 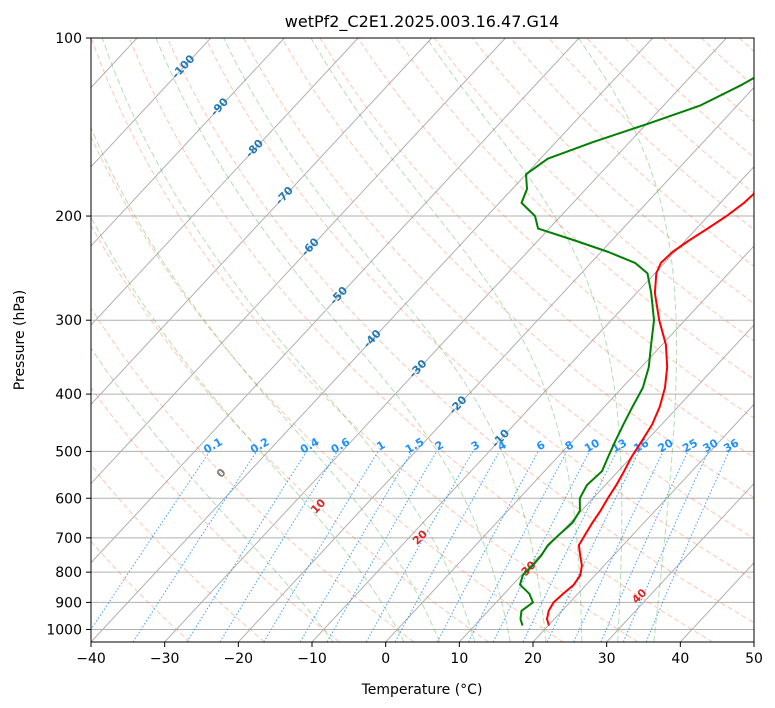 I want to click on y-tick-label: 900, so click(x=68, y=603).